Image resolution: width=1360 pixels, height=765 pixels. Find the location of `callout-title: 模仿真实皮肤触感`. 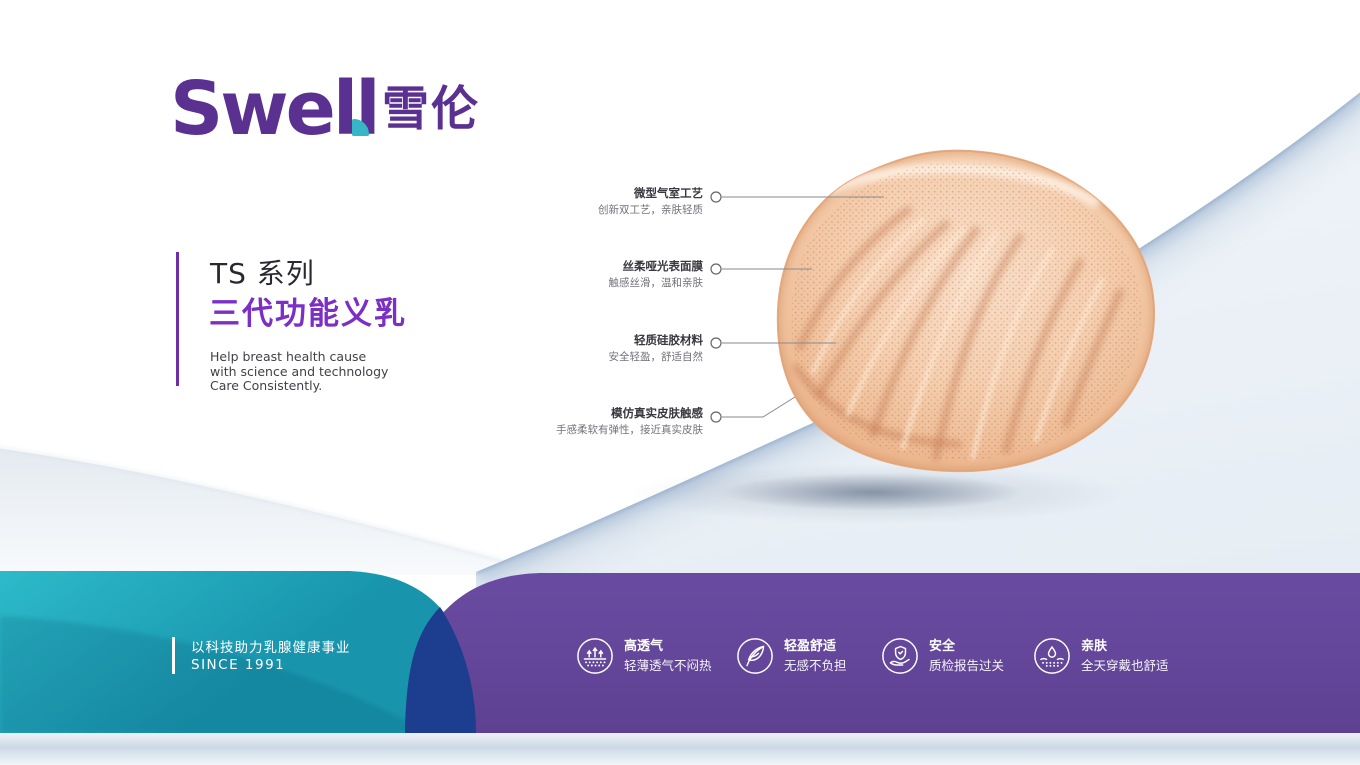

callout-title: 模仿真实皮肤触感 is located at coordinates (657, 413).